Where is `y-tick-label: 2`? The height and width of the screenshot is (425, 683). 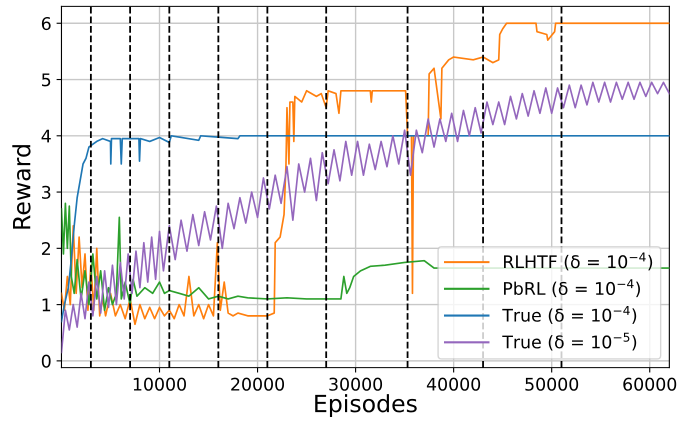 y-tick-label: 2 is located at coordinates (46, 248).